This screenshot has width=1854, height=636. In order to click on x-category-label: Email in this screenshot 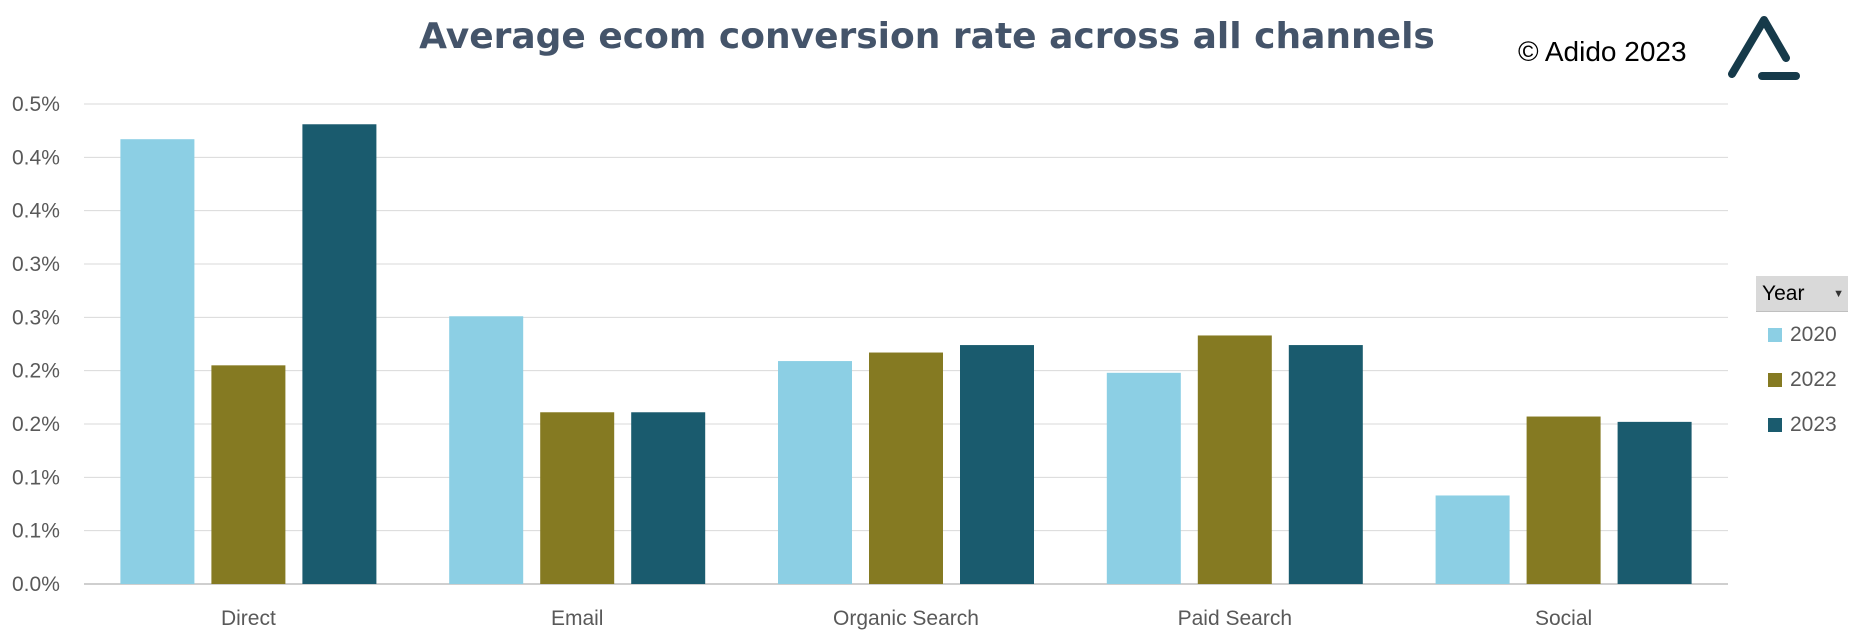, I will do `click(577, 618)`.